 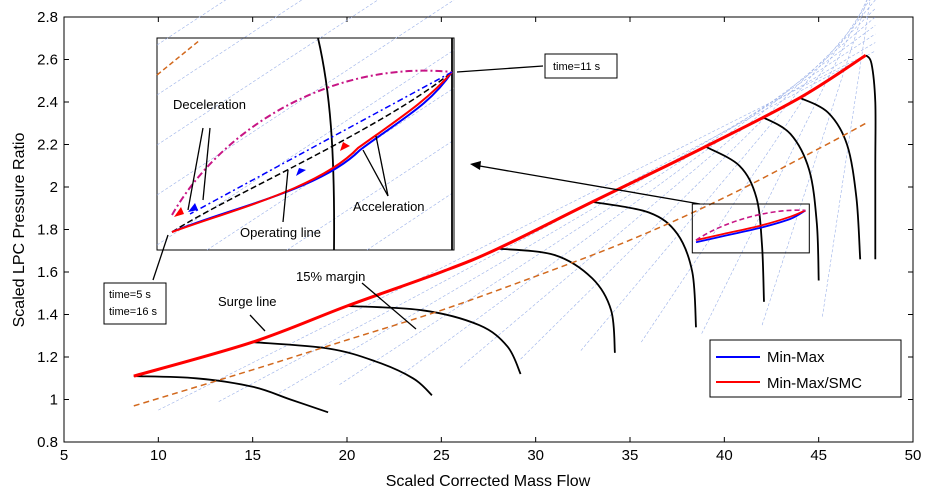 I want to click on x-tick-label: 35, so click(x=630, y=455).